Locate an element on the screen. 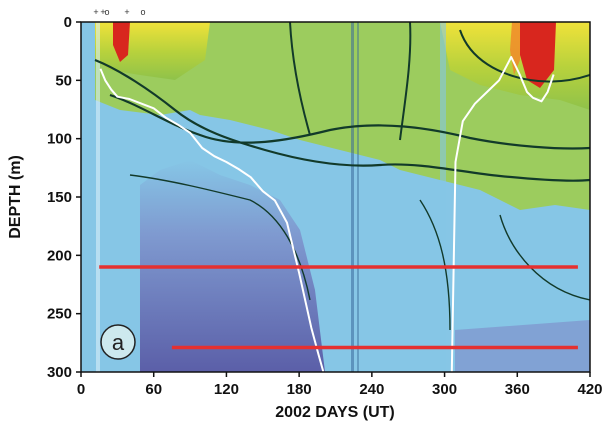 Image resolution: width=605 pixels, height=427 pixels. panel-label: a is located at coordinates (118, 342).